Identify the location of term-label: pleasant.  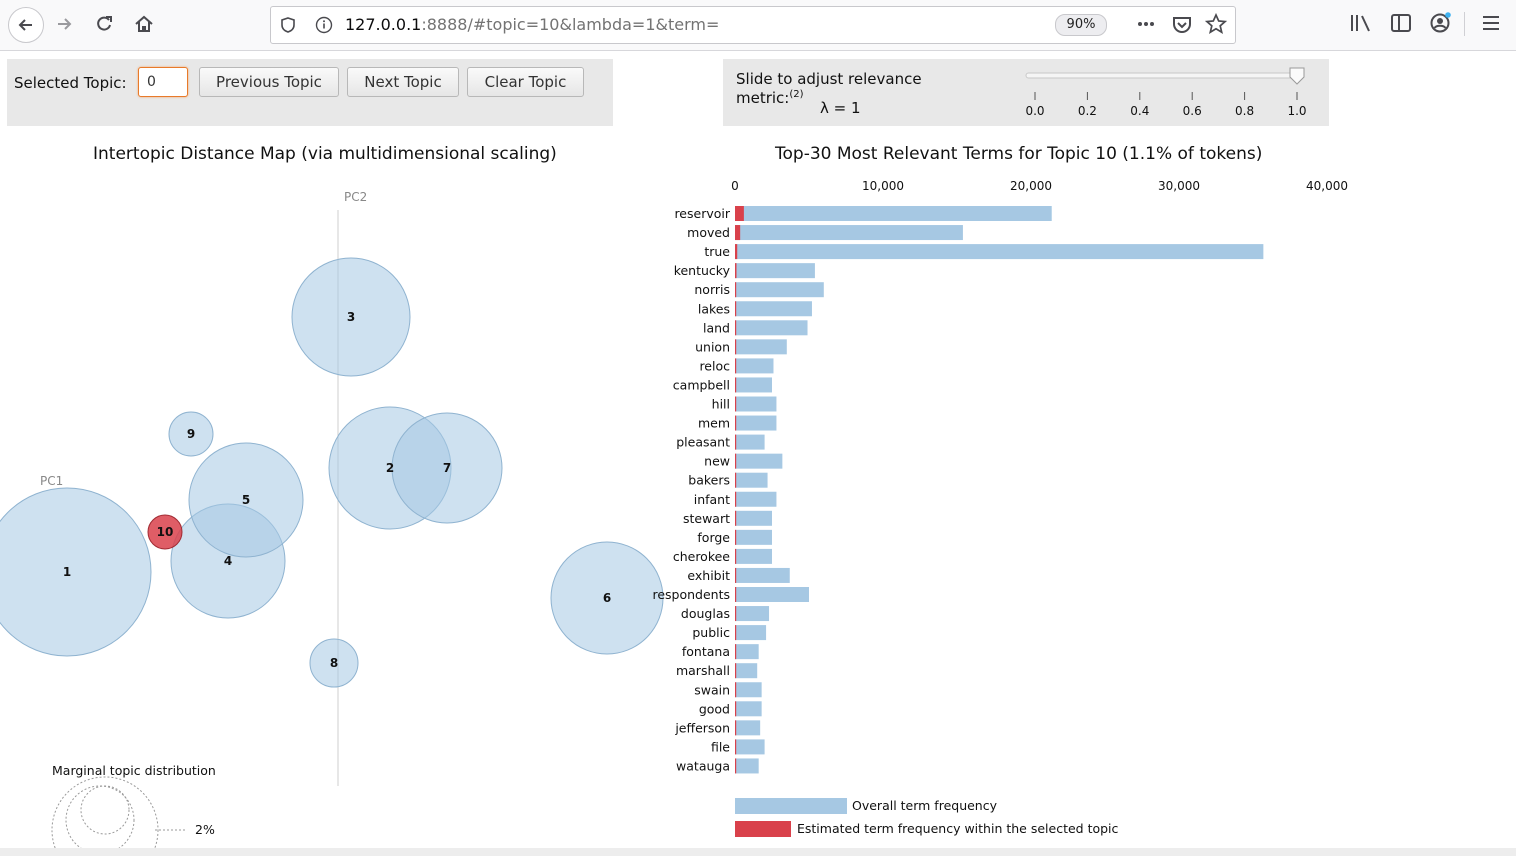
(703, 442).